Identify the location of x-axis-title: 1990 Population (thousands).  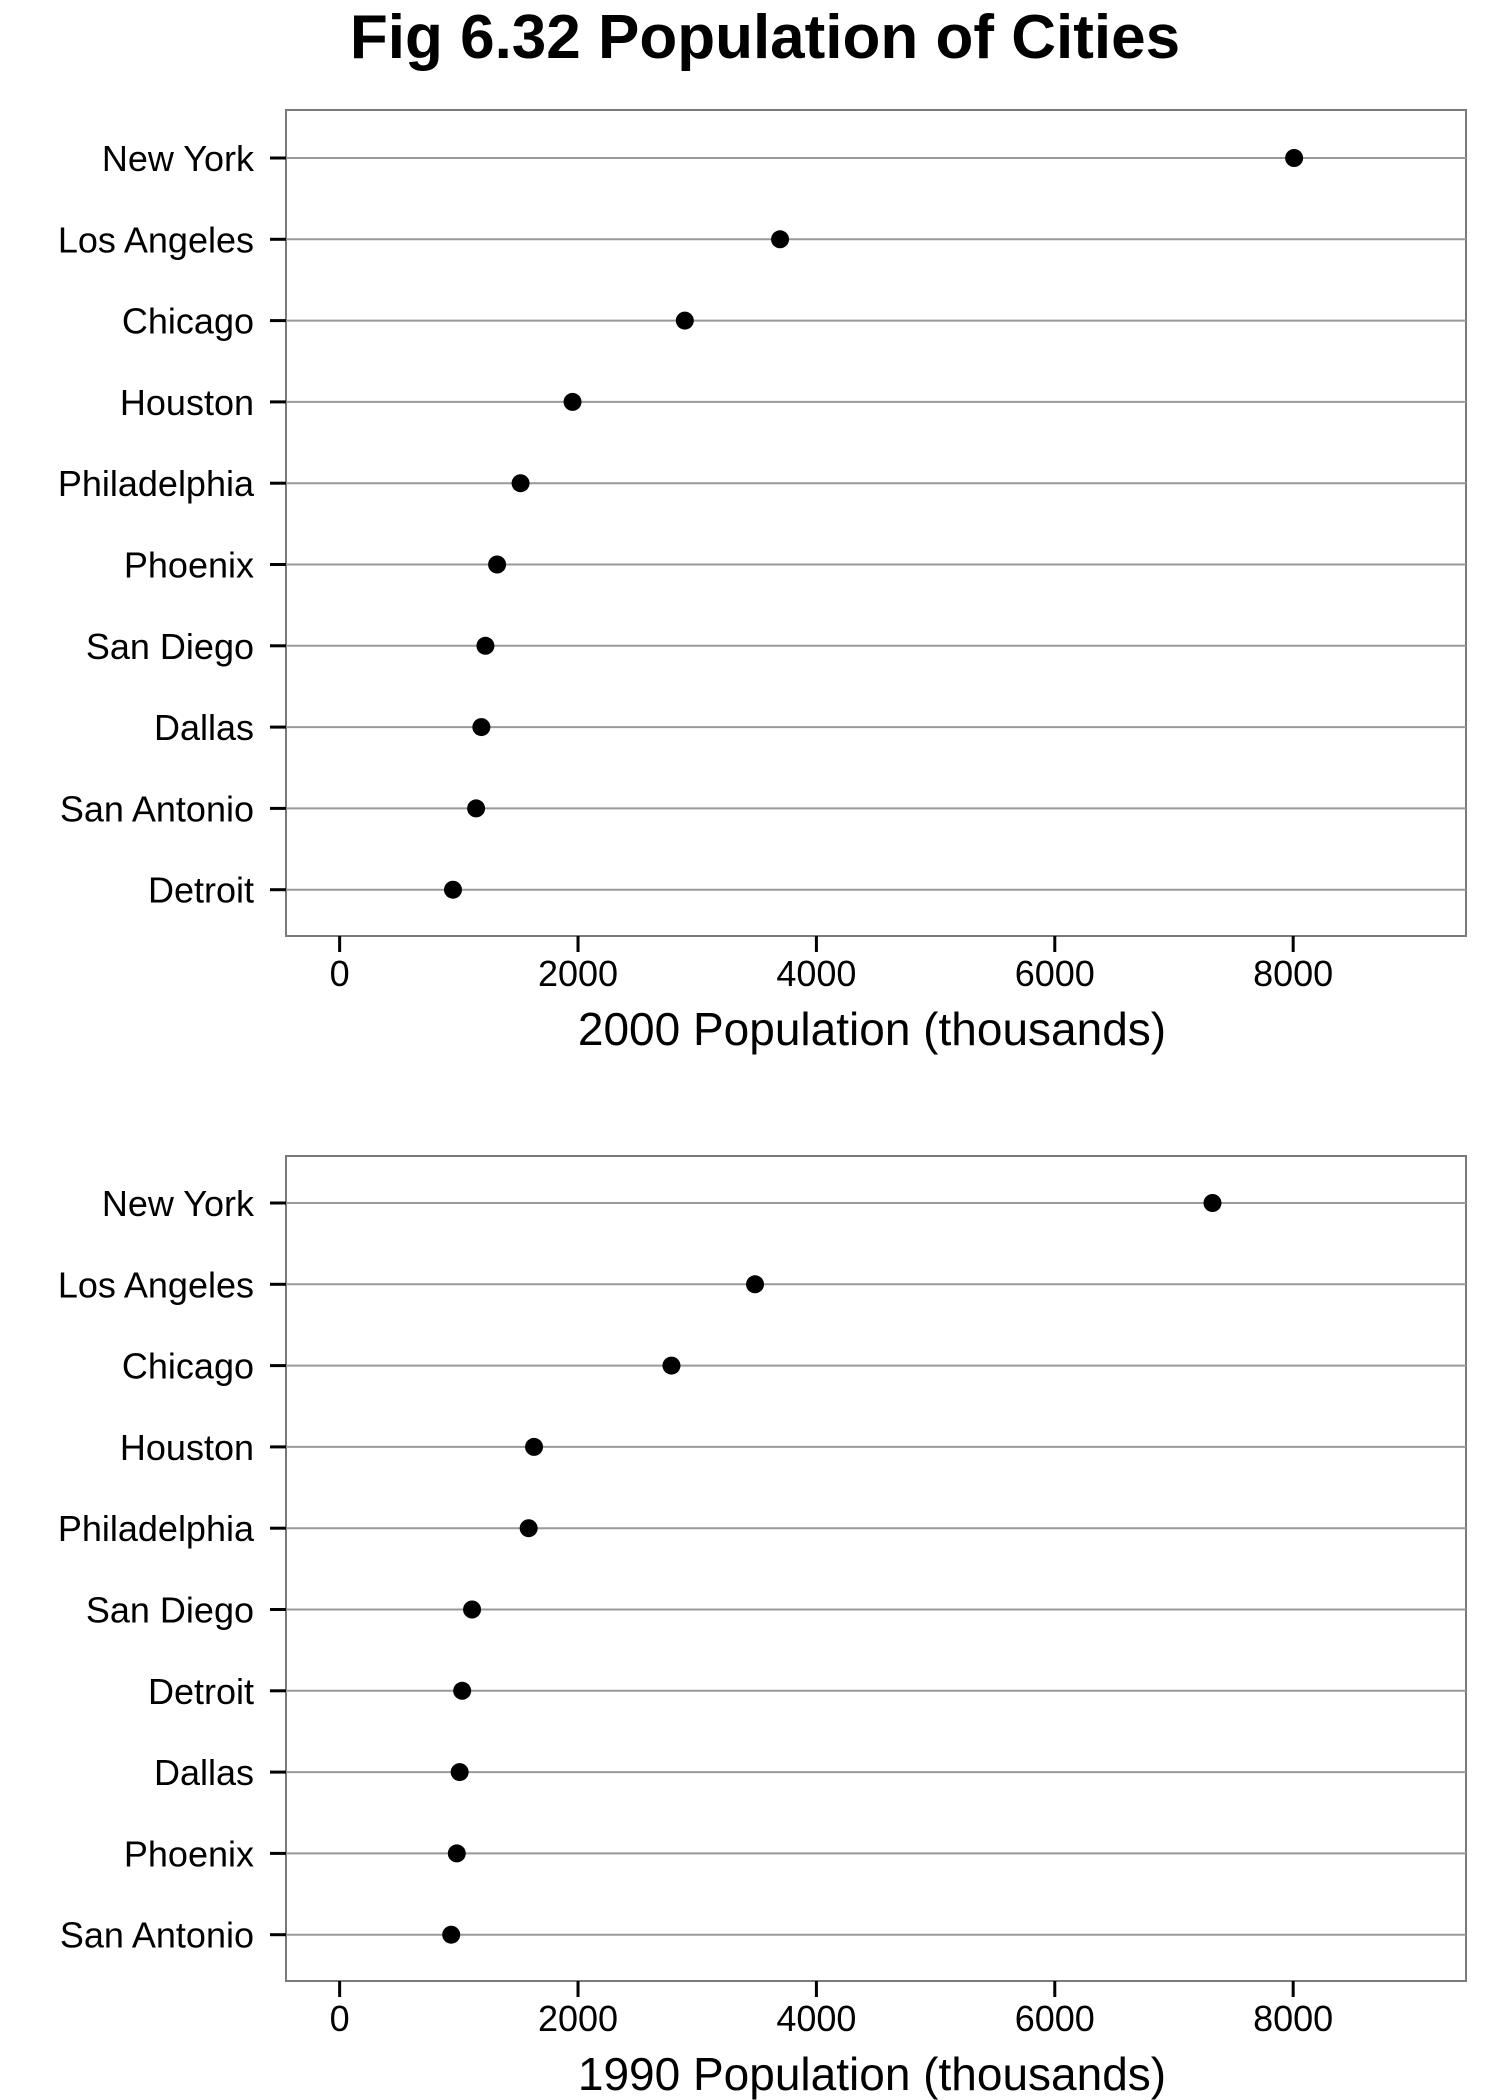
(872, 2074).